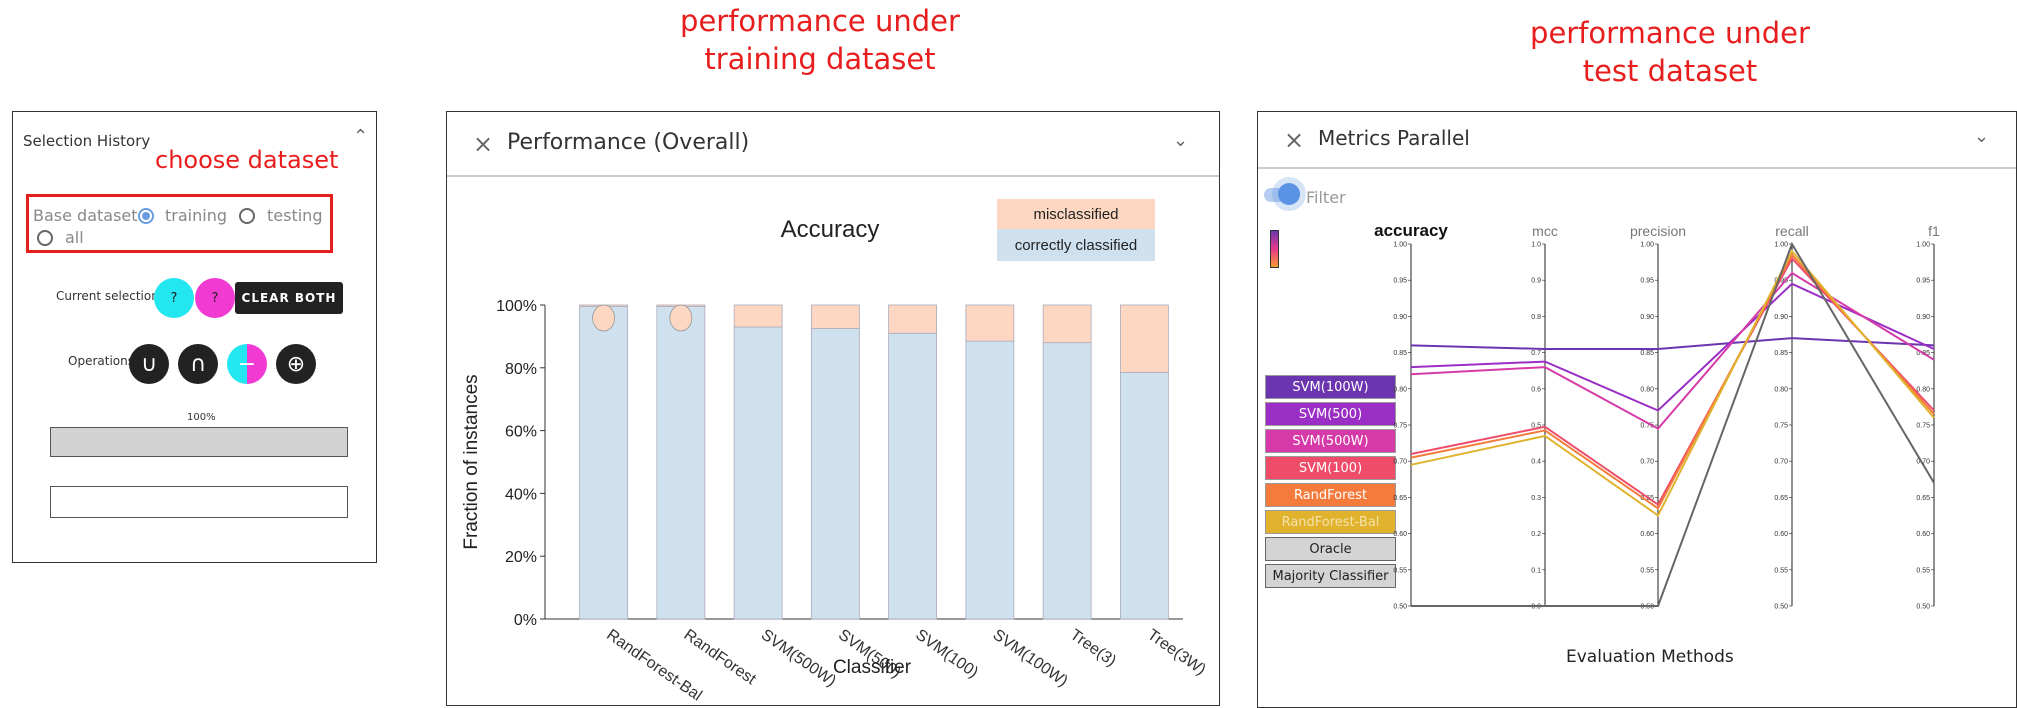 The width and height of the screenshot is (2017, 708). Describe the element at coordinates (720, 657) in the screenshot. I see `x-tick-label: RandForest` at that location.